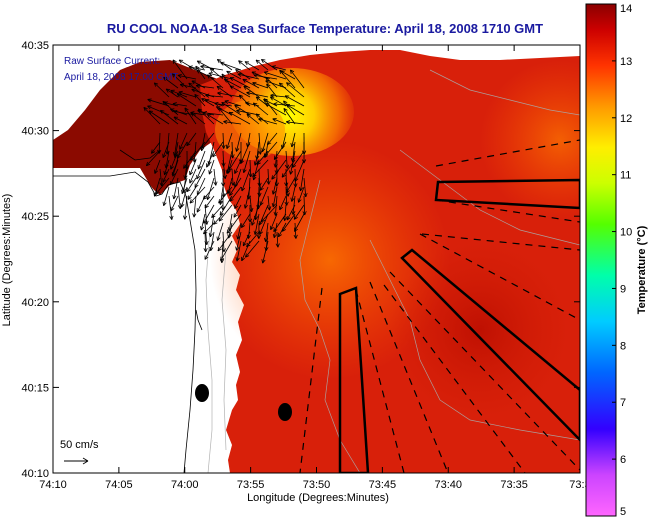 The image size is (651, 519). I want to click on x-tick-label: 73:40, so click(448, 485).